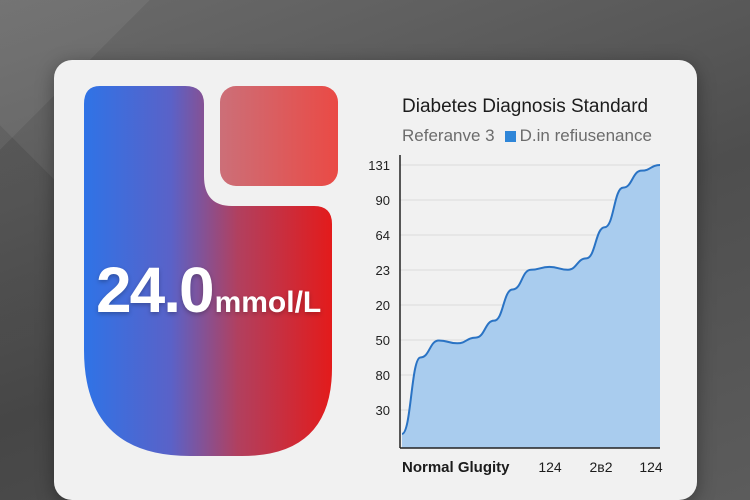 This screenshot has width=750, height=500. I want to click on glucose-reading: 24.0 mmol/L, so click(208, 290).